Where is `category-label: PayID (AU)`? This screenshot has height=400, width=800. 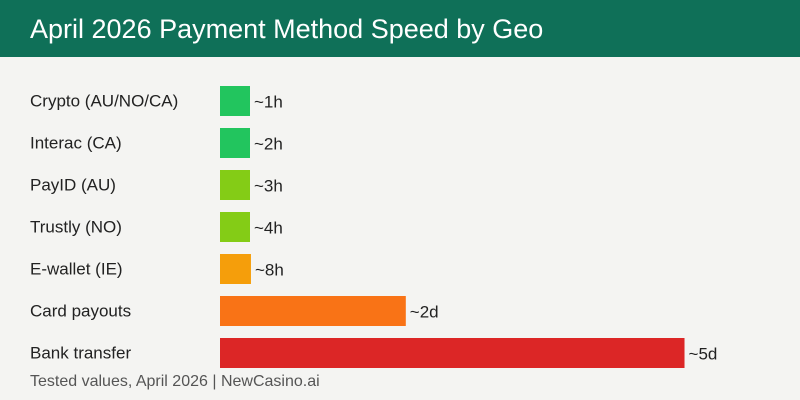
category-label: PayID (AU) is located at coordinates (73, 185).